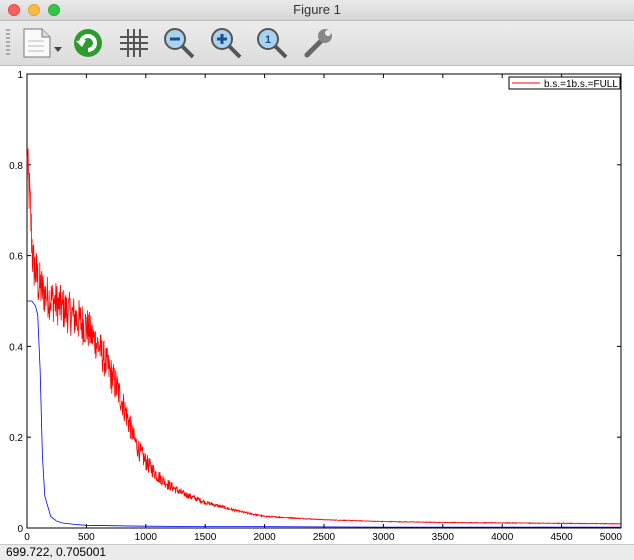 The image size is (634, 560). Describe the element at coordinates (16, 438) in the screenshot. I see `y-tick-label: 0.2` at that location.